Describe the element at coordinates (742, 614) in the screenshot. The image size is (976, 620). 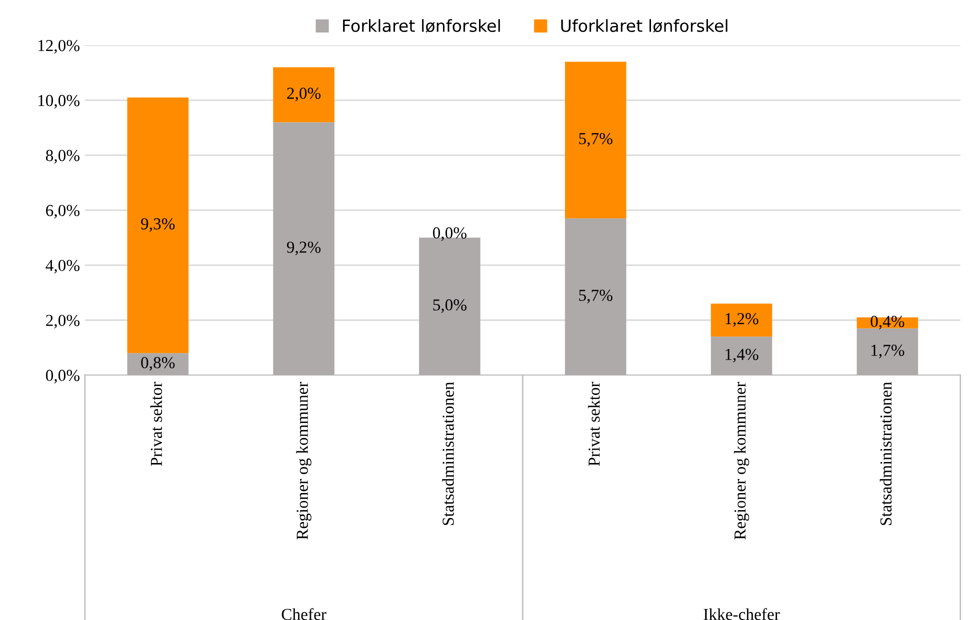
I see `text: Ikke-chefer` at that location.